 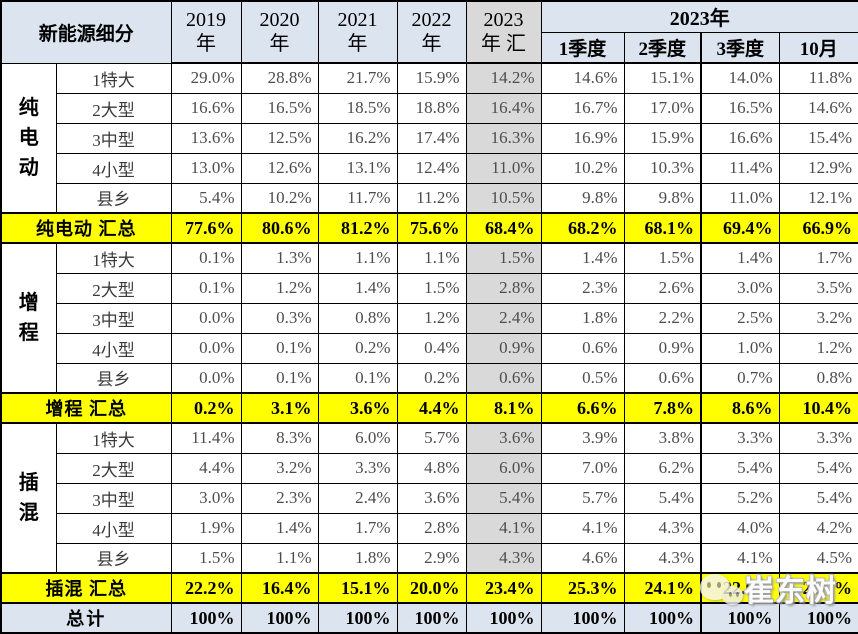 What do you see at coordinates (206, 168) in the screenshot?
I see `value-cell: 13.0%` at bounding box center [206, 168].